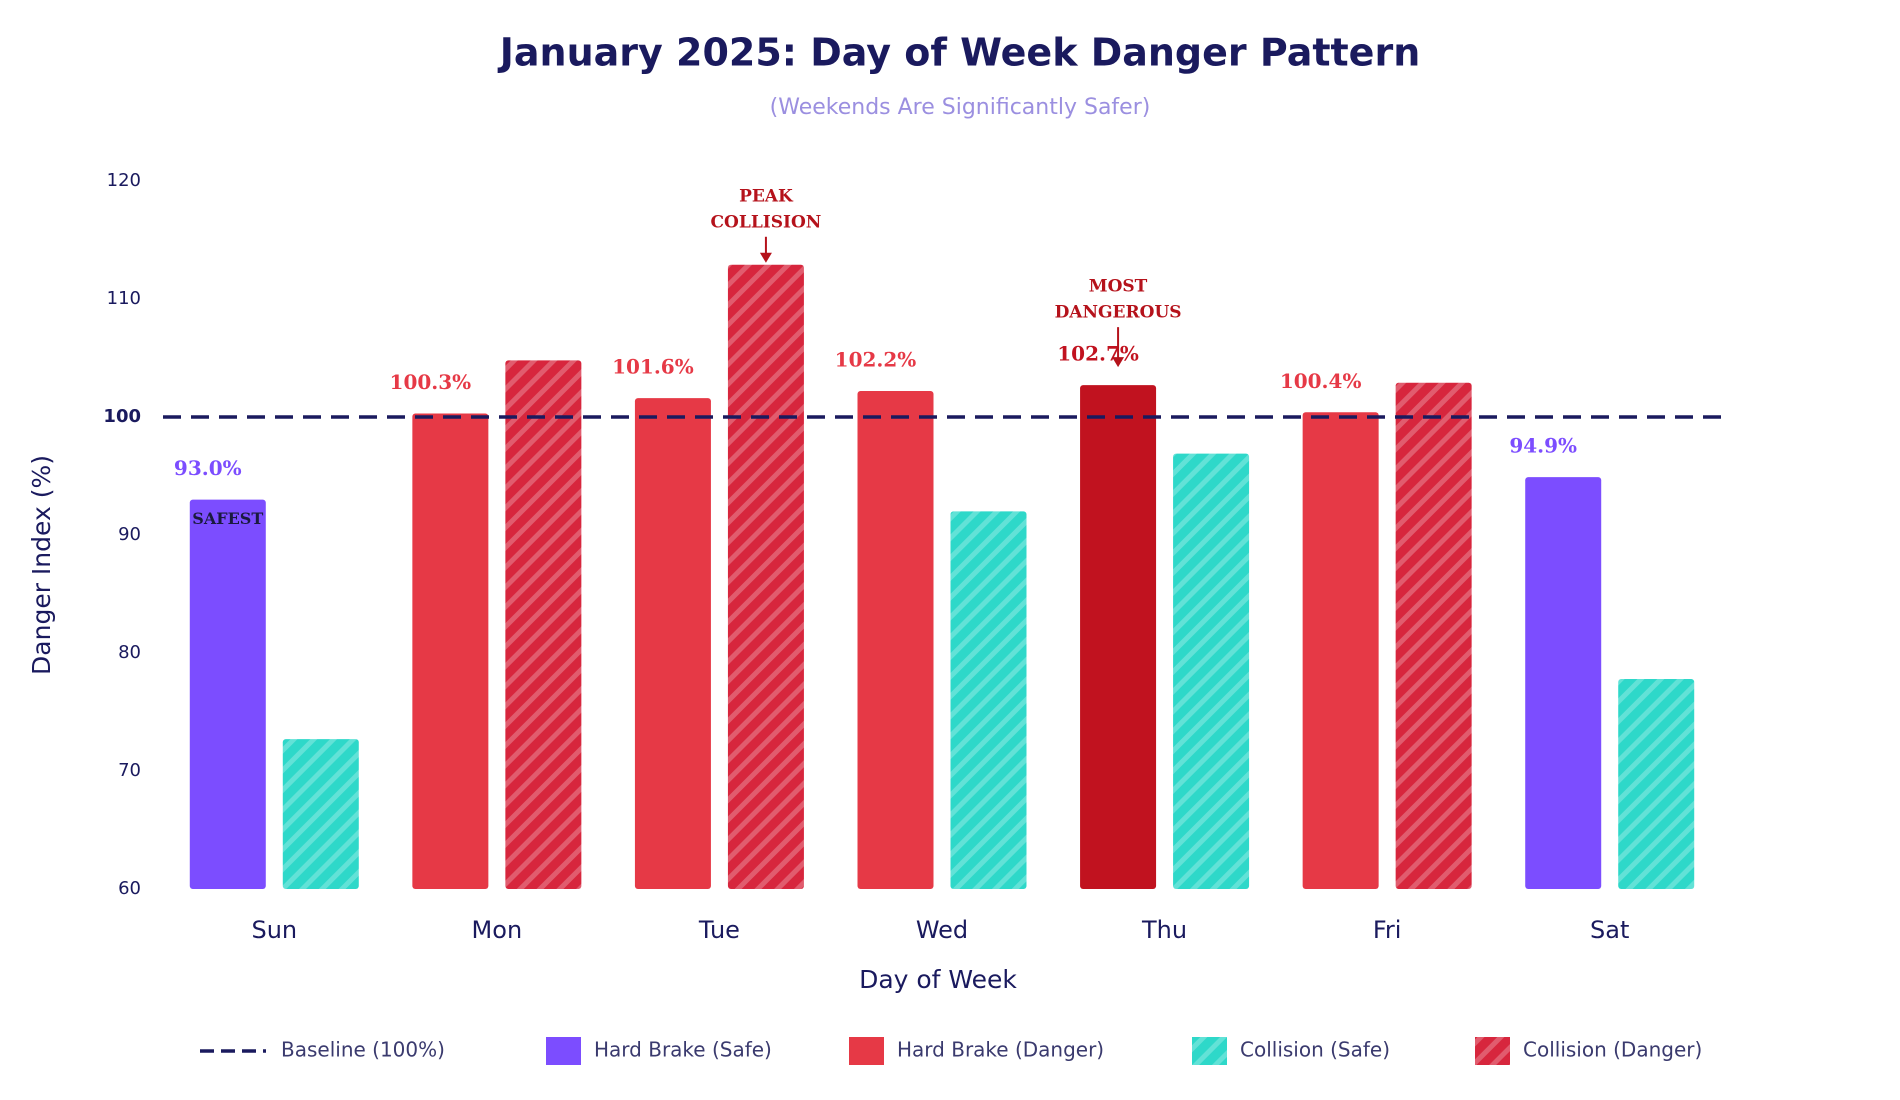 The width and height of the screenshot is (1900, 1100). Describe the element at coordinates (938, 979) in the screenshot. I see `x-axis-label: Day of Week` at that location.